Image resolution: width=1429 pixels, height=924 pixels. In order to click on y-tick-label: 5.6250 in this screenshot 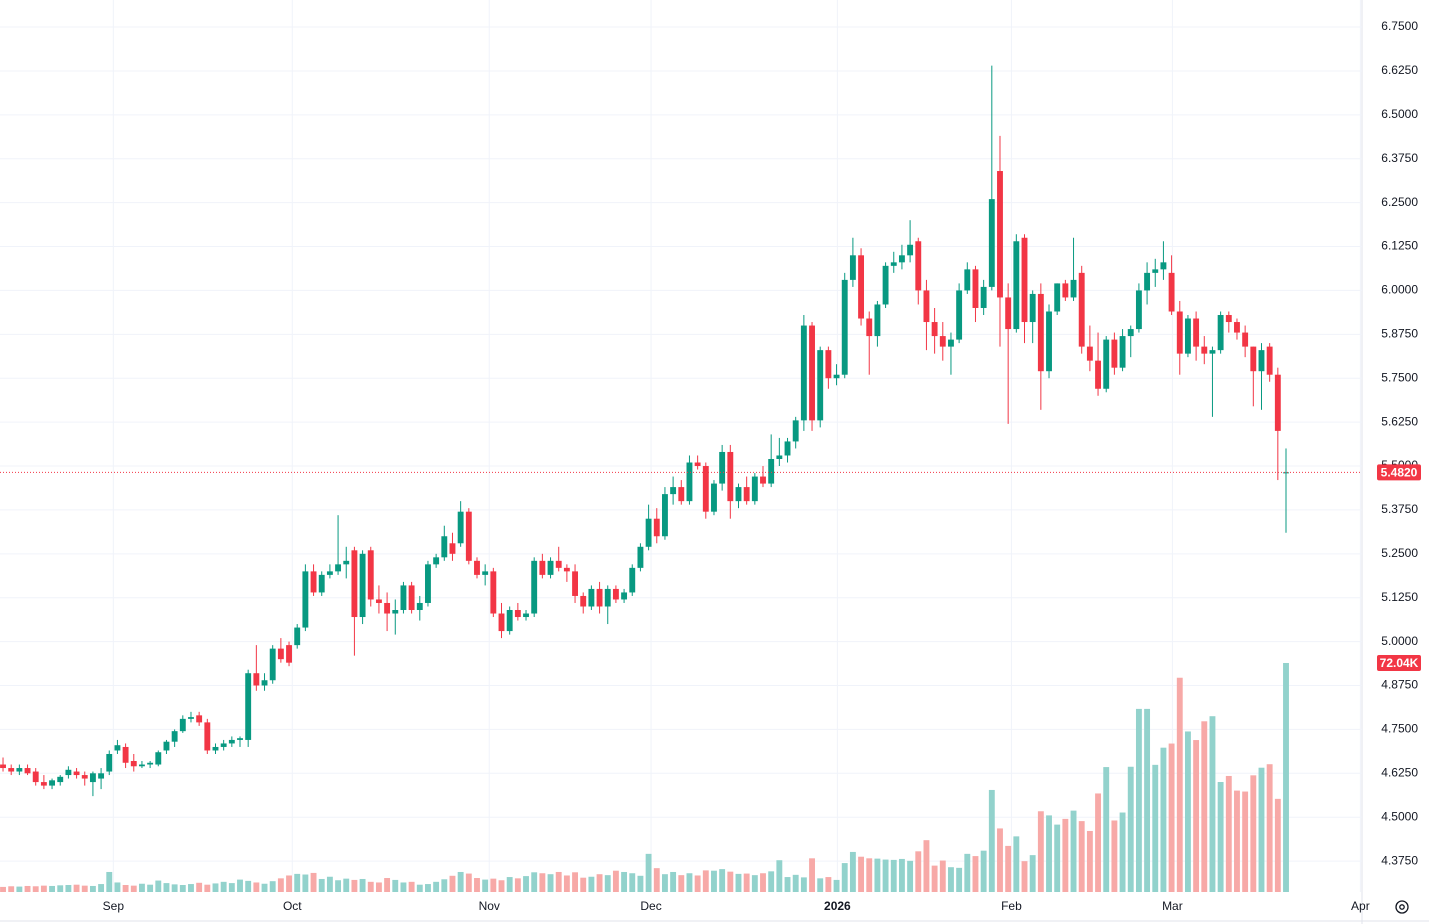, I will do `click(1399, 421)`.